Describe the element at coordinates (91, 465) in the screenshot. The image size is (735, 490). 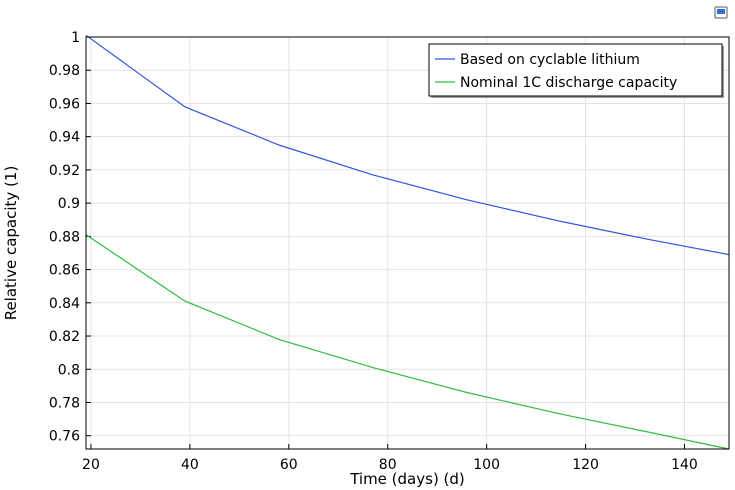
I see `x-tick-label: 20` at that location.